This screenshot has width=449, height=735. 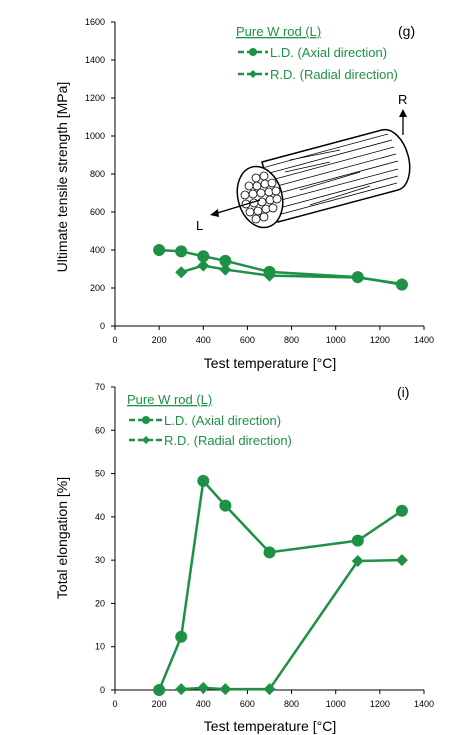 What do you see at coordinates (100, 474) in the screenshot?
I see `y-tick-label: 50` at bounding box center [100, 474].